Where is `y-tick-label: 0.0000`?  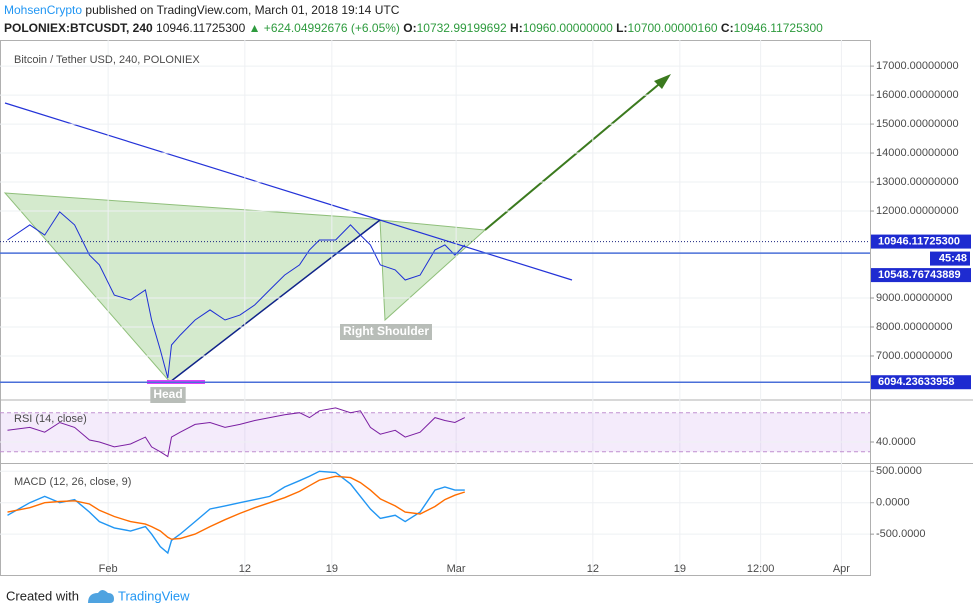 y-tick-label: 0.0000 is located at coordinates (893, 503).